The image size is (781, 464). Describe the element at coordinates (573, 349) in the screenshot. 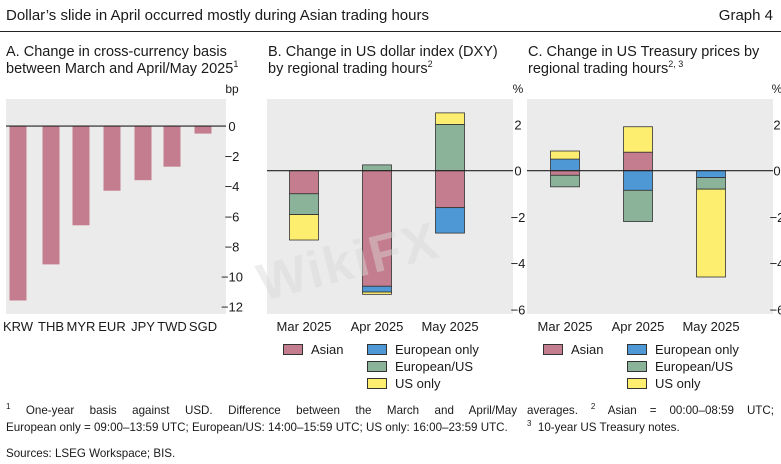

I see `legend-c-asian: Asian` at that location.